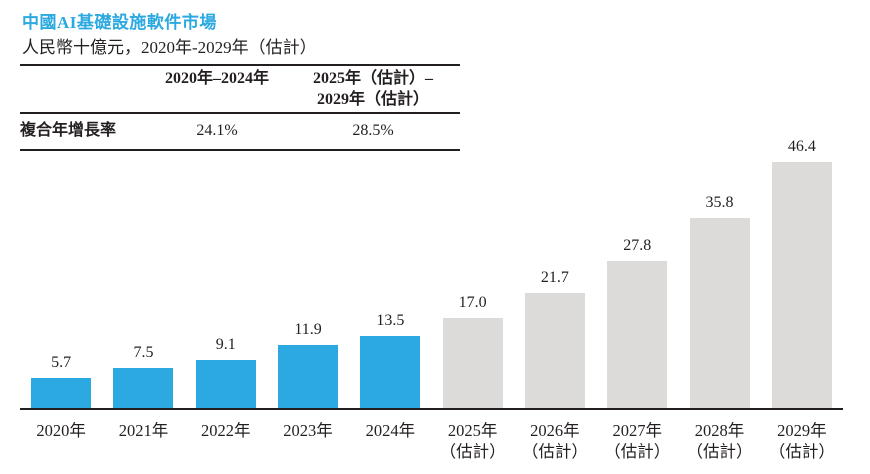  Describe the element at coordinates (217, 132) in the screenshot. I see `cagr-value-2020-2024: 24.1%` at that location.